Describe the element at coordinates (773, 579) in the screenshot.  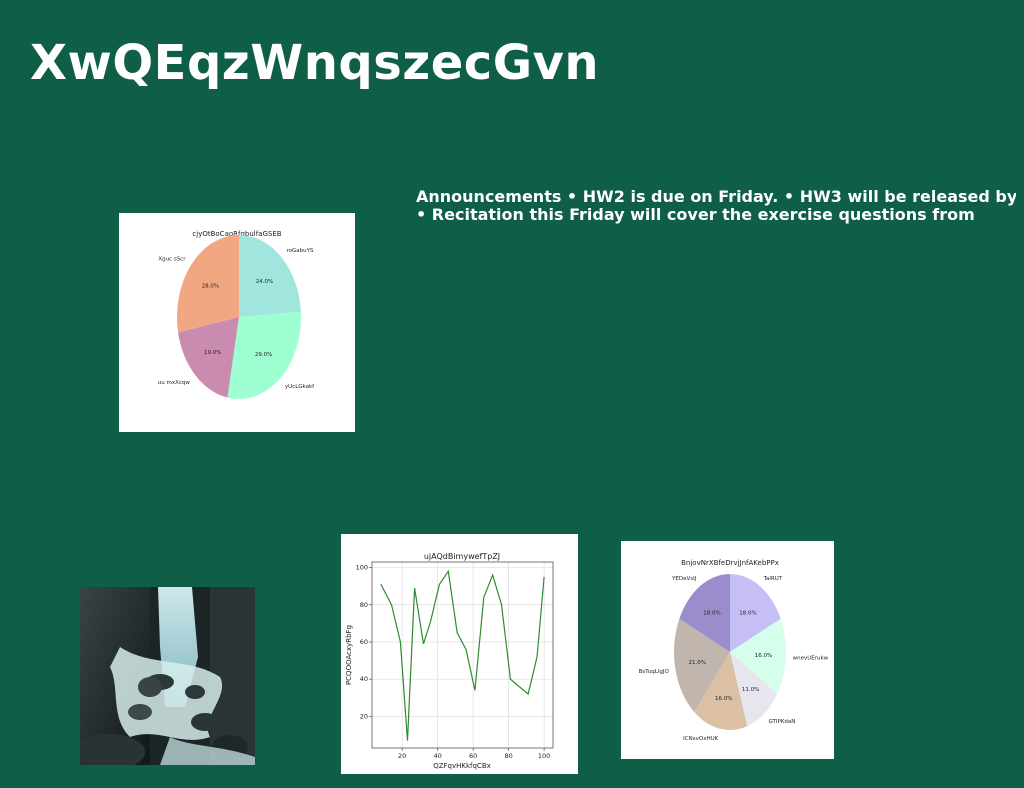
I see `pie-slice-label: TalRUT` at that location.